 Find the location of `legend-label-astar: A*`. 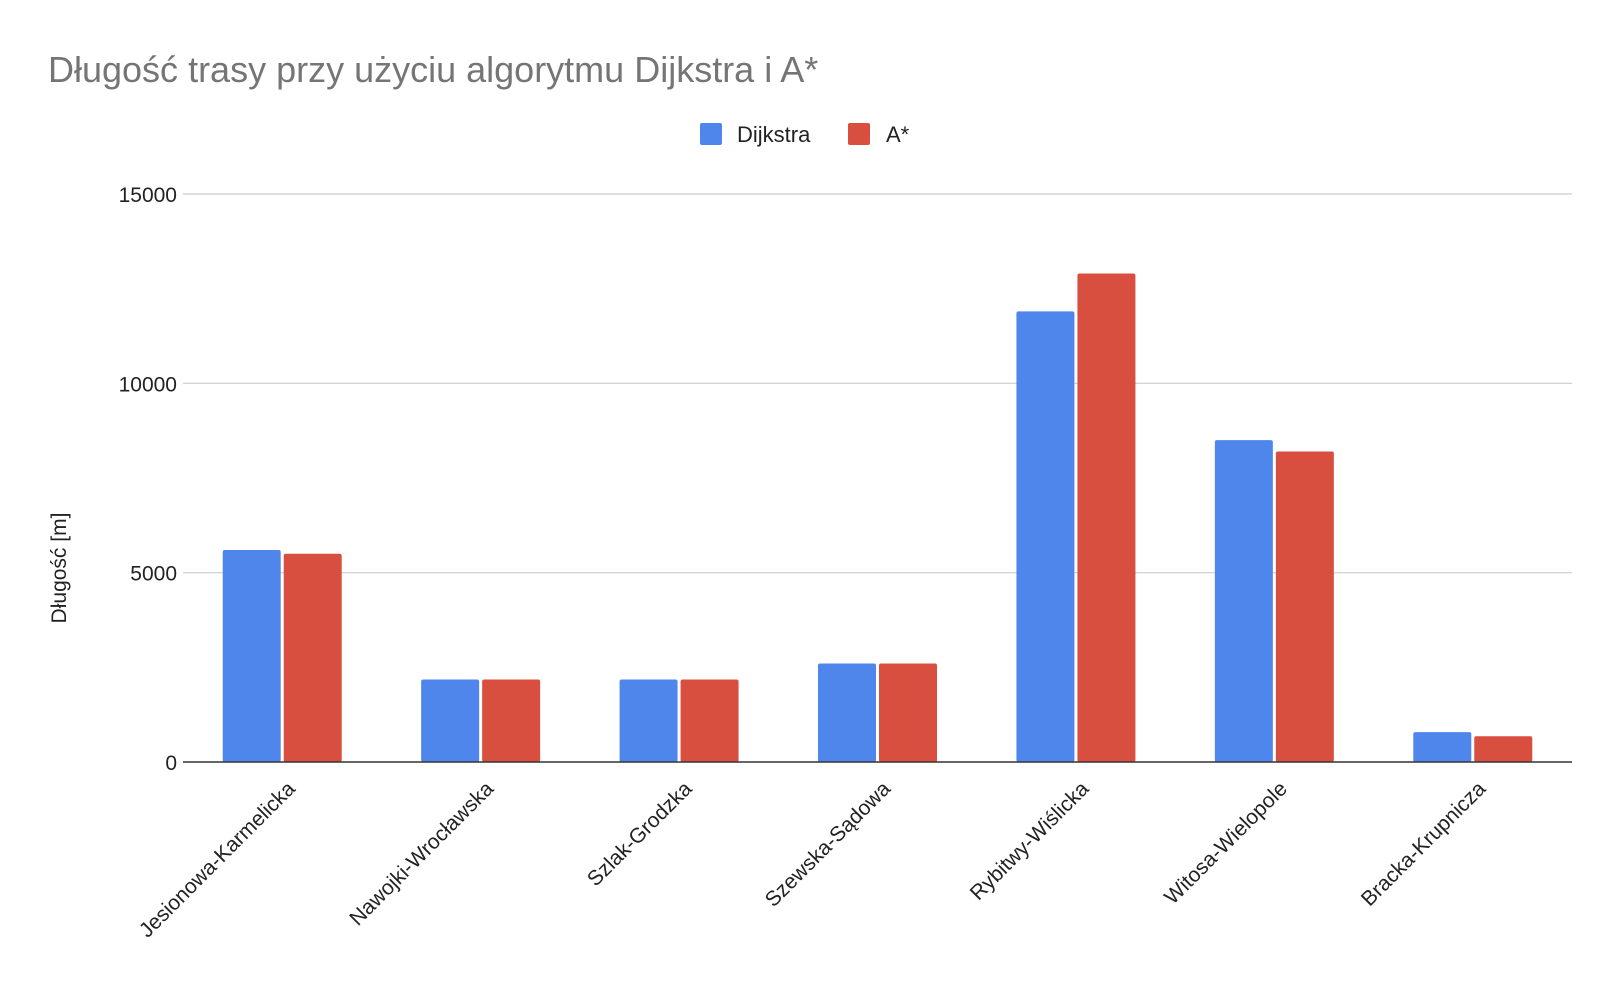

legend-label-astar: A* is located at coordinates (898, 134).